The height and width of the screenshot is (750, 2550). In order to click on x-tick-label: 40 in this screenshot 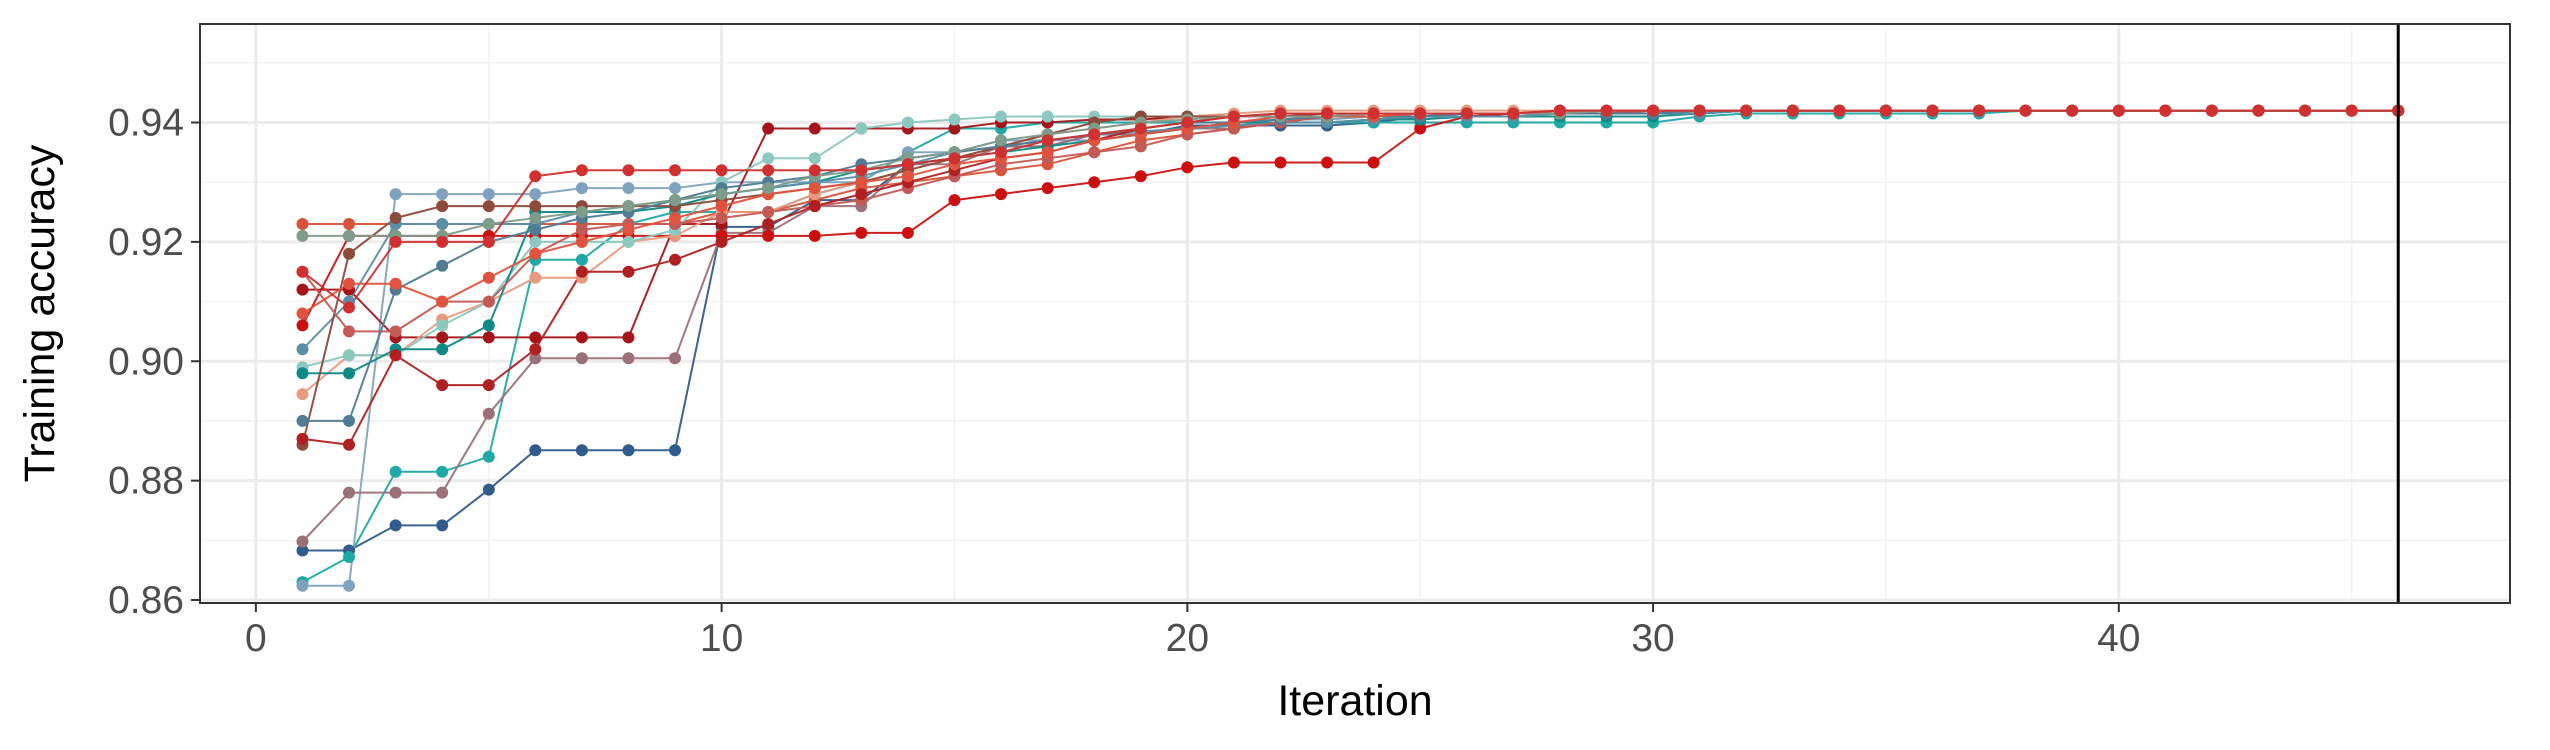, I will do `click(2118, 638)`.